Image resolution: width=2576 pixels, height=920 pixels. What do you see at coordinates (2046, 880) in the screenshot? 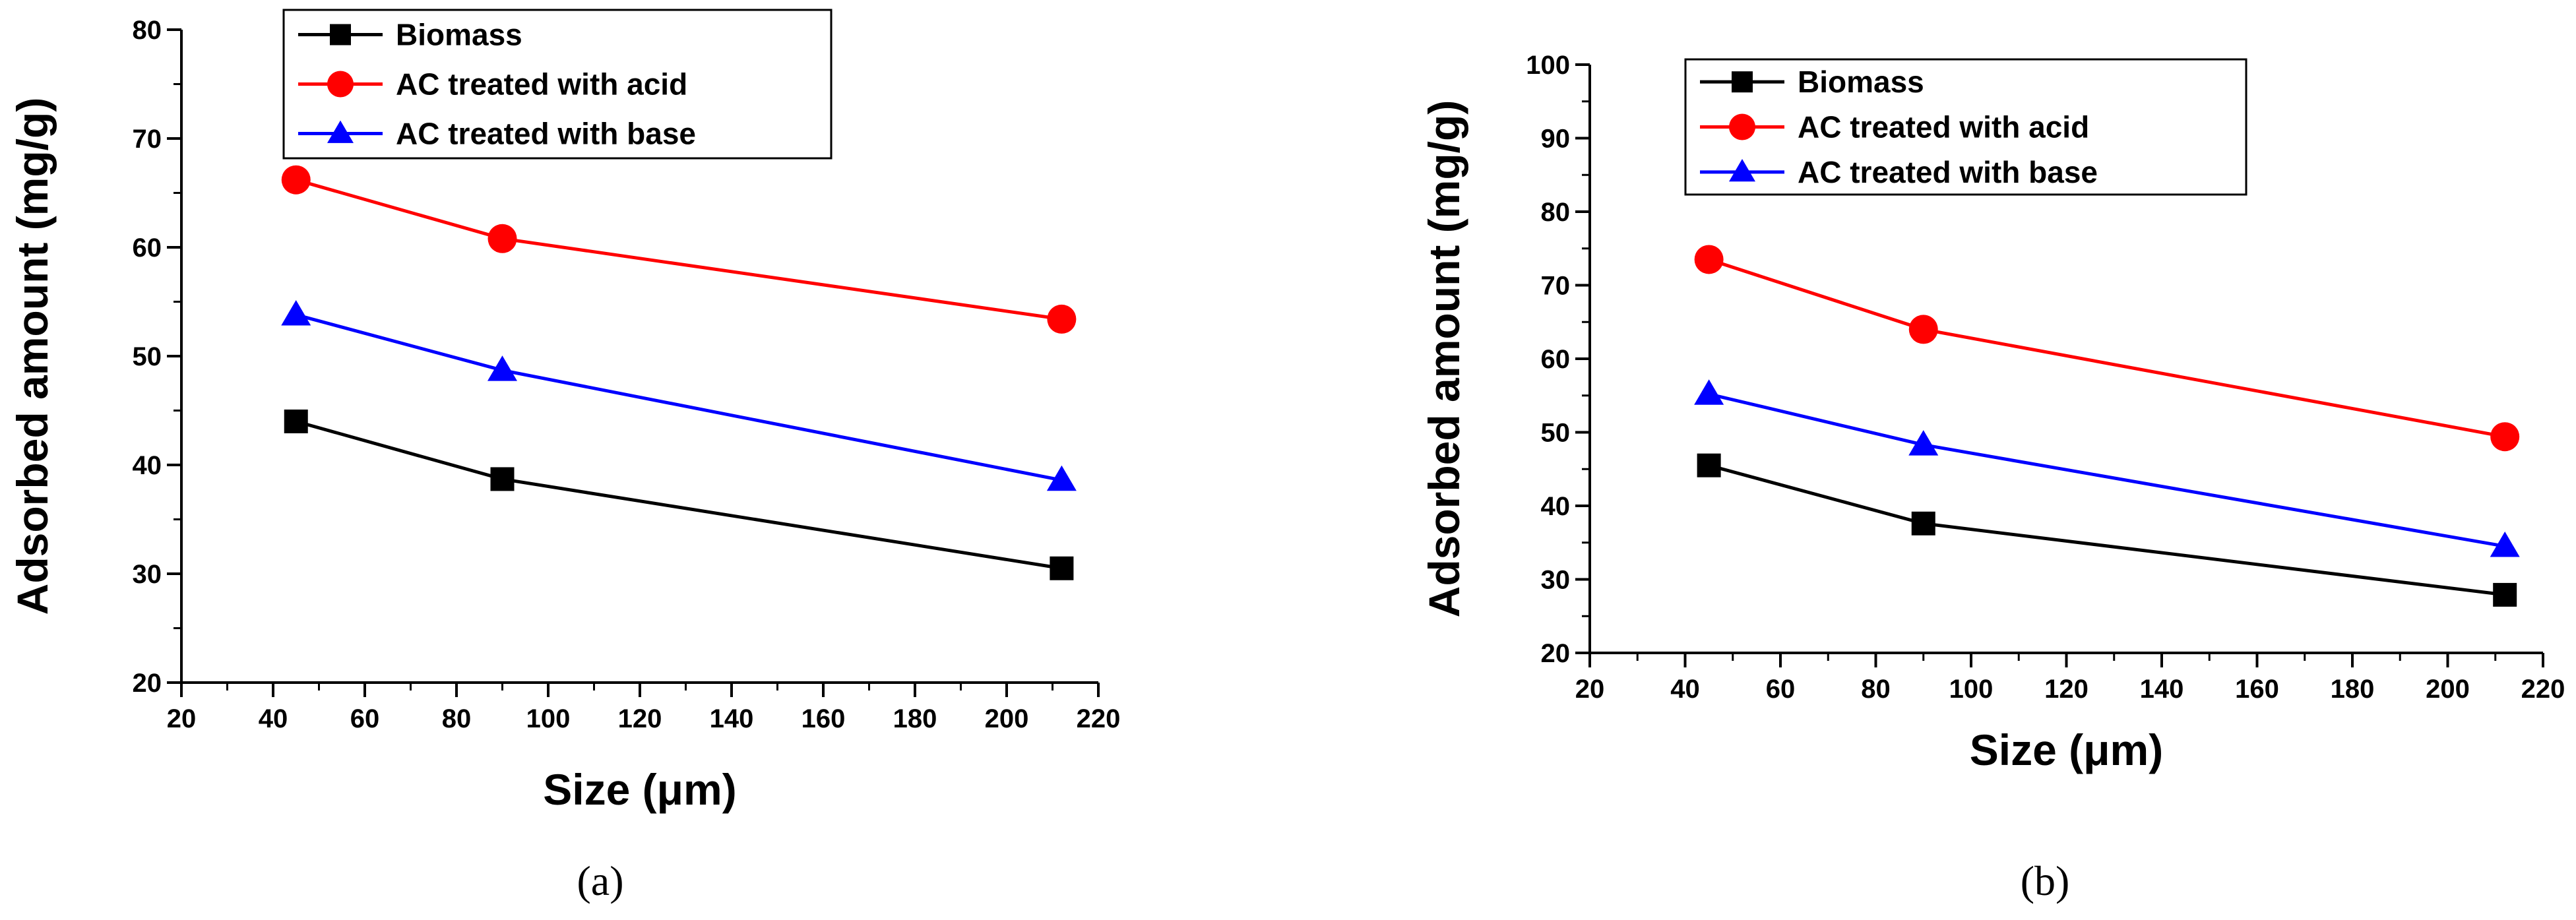
I see `panel-label: (b)` at bounding box center [2046, 880].